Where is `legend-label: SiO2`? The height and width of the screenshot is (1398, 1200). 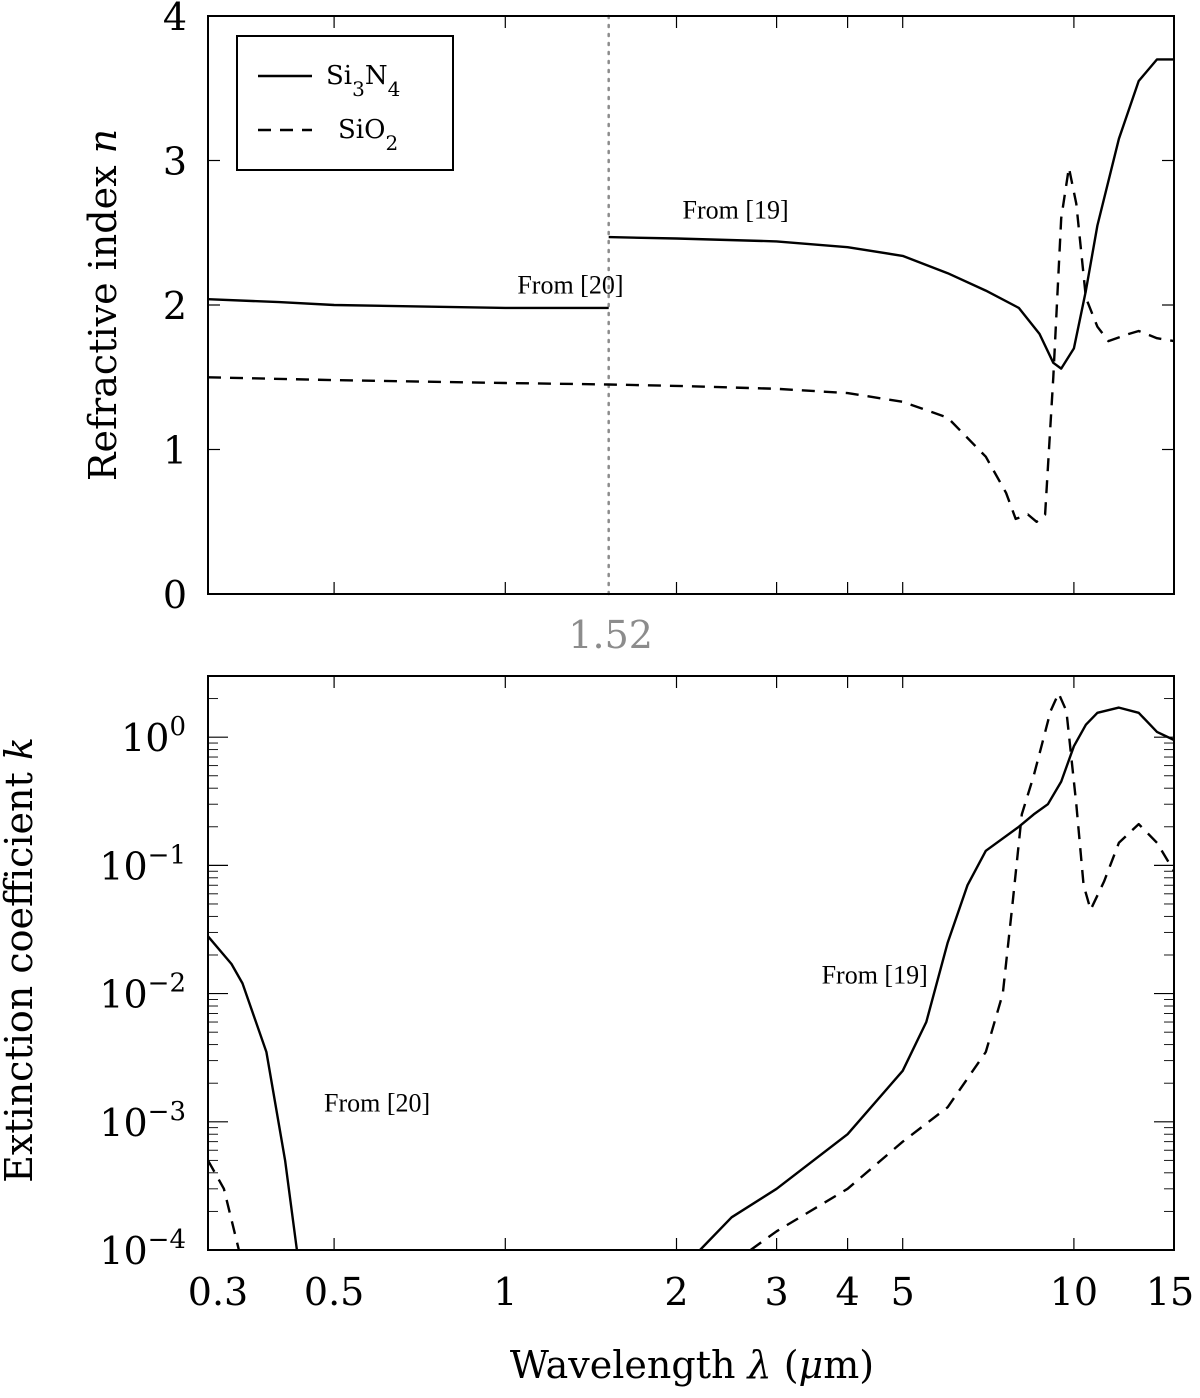 legend-label: SiO2 is located at coordinates (368, 135).